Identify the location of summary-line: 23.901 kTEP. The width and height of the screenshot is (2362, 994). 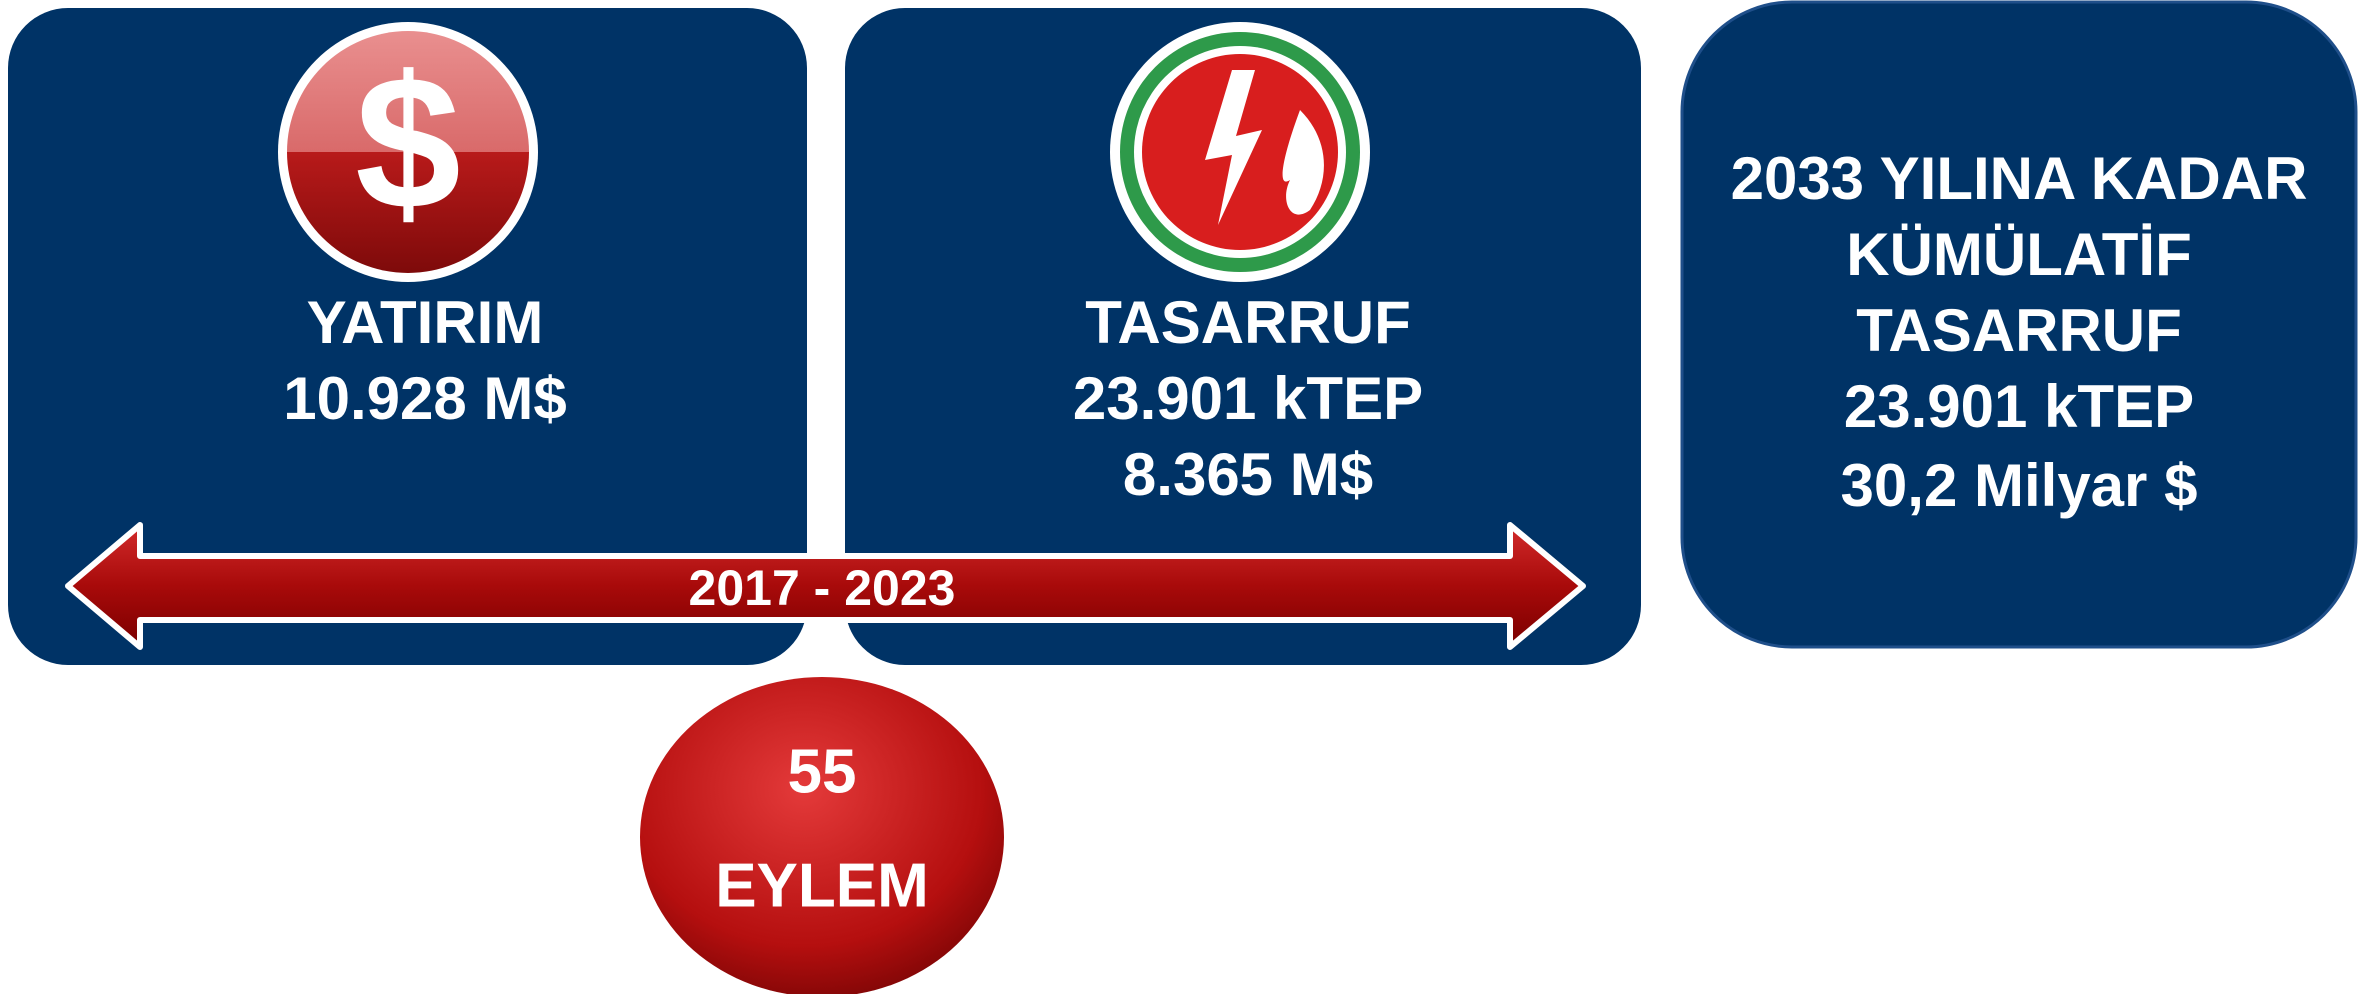
(2019, 406).